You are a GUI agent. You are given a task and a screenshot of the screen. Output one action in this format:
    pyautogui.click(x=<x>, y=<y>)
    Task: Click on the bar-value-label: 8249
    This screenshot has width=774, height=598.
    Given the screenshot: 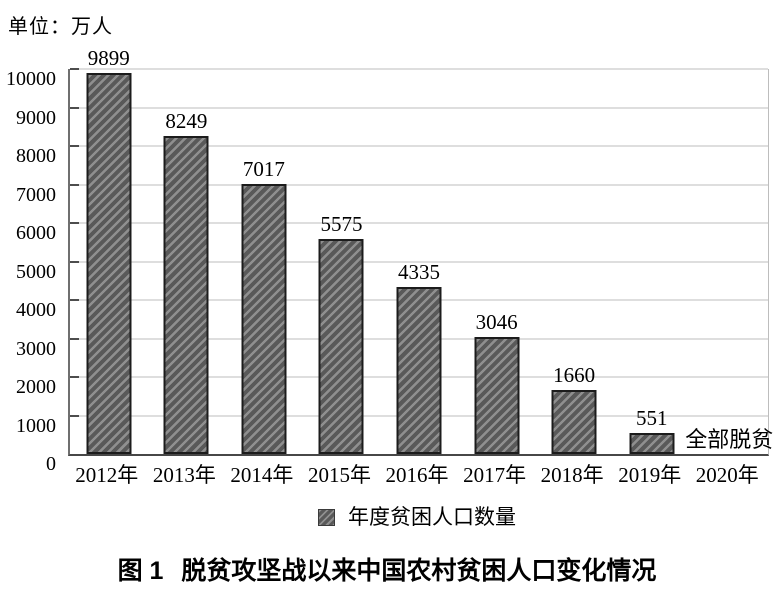 What is the action you would take?
    pyautogui.click(x=186, y=121)
    